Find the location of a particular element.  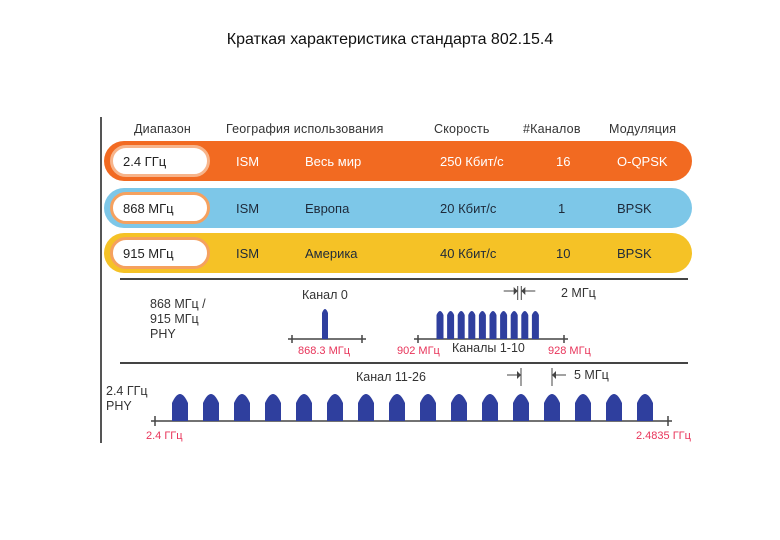

band-pill-915mhz: 915 МГц is located at coordinates (160, 253).